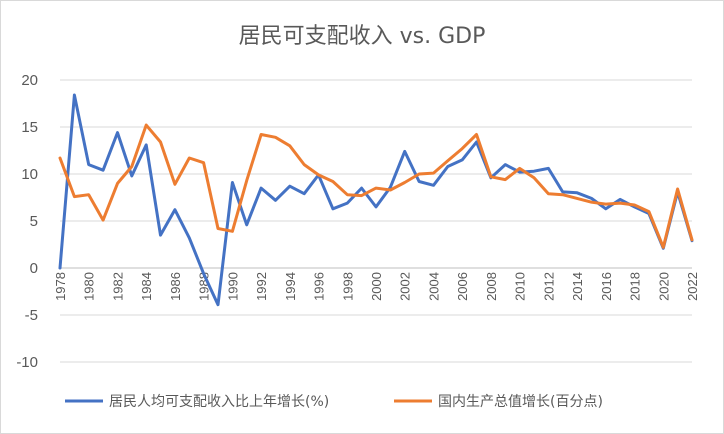  Describe the element at coordinates (232, 286) in the screenshot. I see `x-tick-label: 1990` at that location.